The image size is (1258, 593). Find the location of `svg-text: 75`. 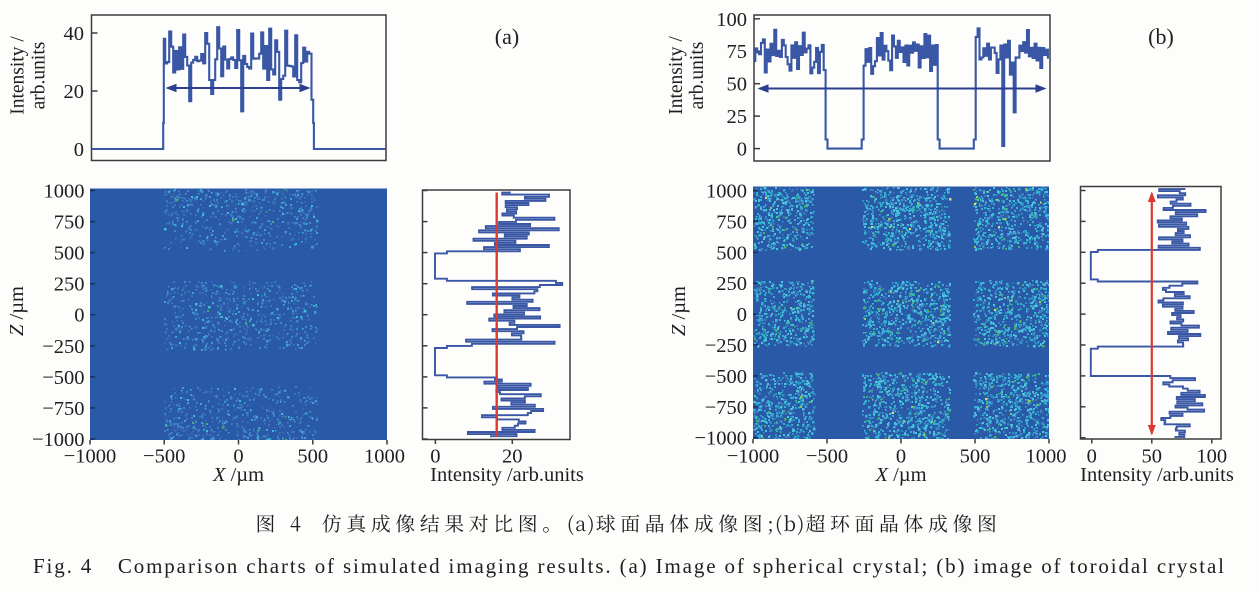

svg-text: 75 is located at coordinates (737, 52).